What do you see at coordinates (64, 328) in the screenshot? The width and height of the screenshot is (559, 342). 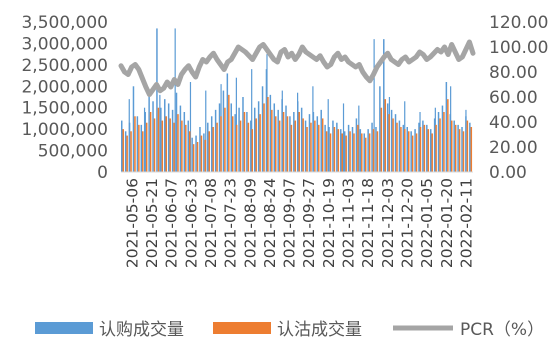 I see `legend-swatch-call` at bounding box center [64, 328].